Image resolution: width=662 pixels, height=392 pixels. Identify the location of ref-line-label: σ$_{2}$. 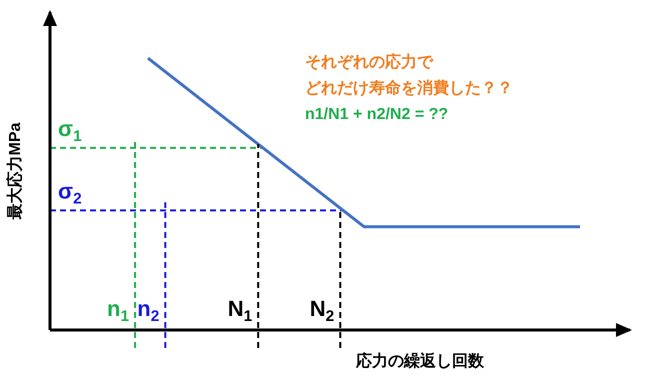
(70, 193).